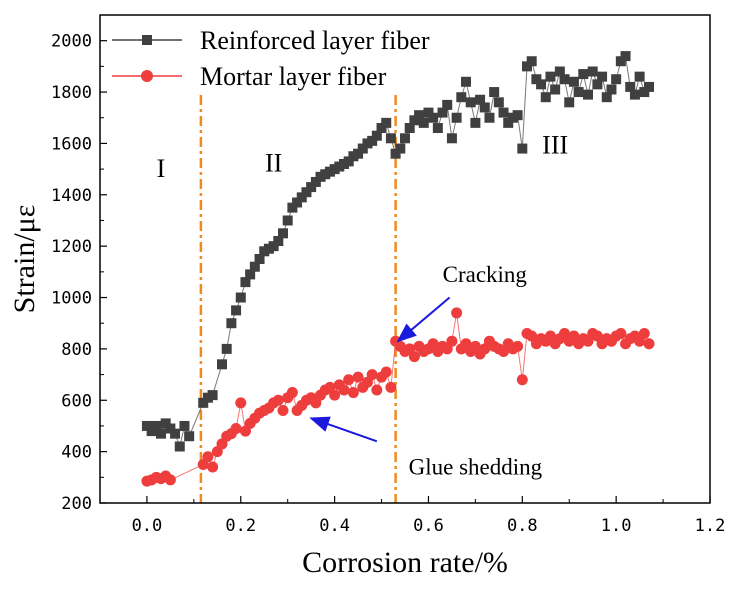  What do you see at coordinates (76, 401) in the screenshot?
I see `y-tick-label: 600` at bounding box center [76, 401].